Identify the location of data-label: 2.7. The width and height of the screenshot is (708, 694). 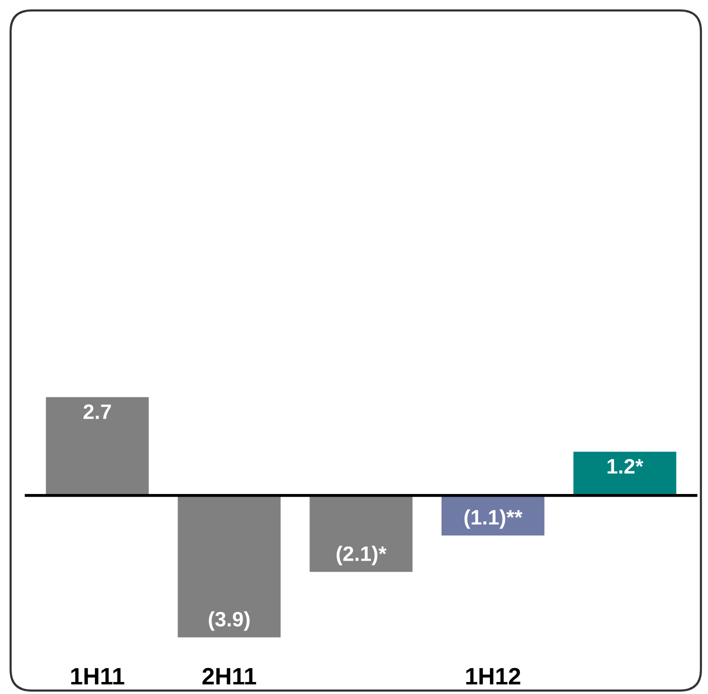
(97, 411).